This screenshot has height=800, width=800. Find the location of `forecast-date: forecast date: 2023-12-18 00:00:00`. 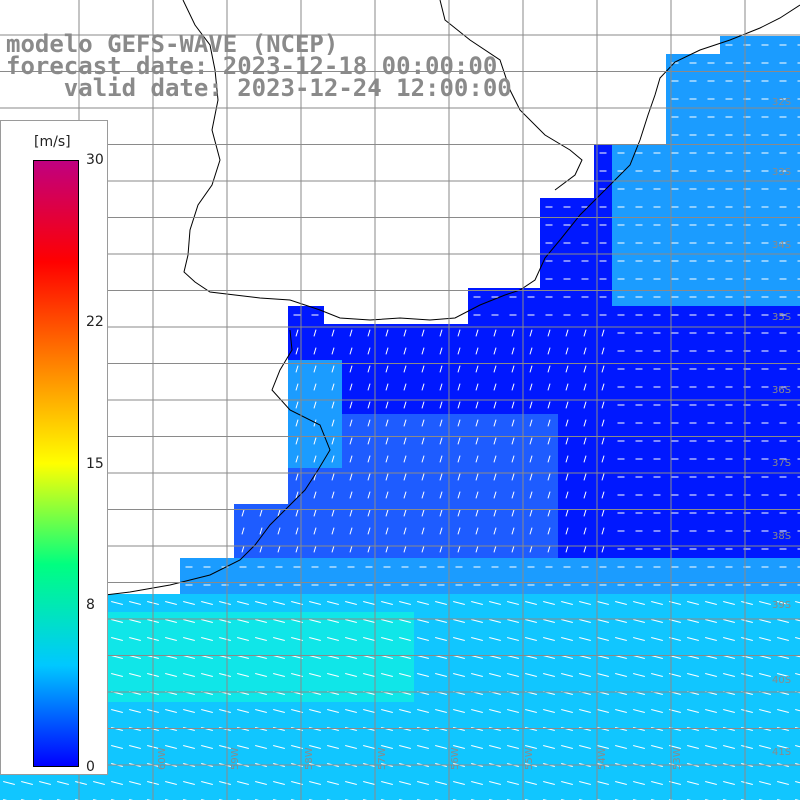

forecast-date: forecast date: 2023-12-18 00:00:00 is located at coordinates (252, 66).